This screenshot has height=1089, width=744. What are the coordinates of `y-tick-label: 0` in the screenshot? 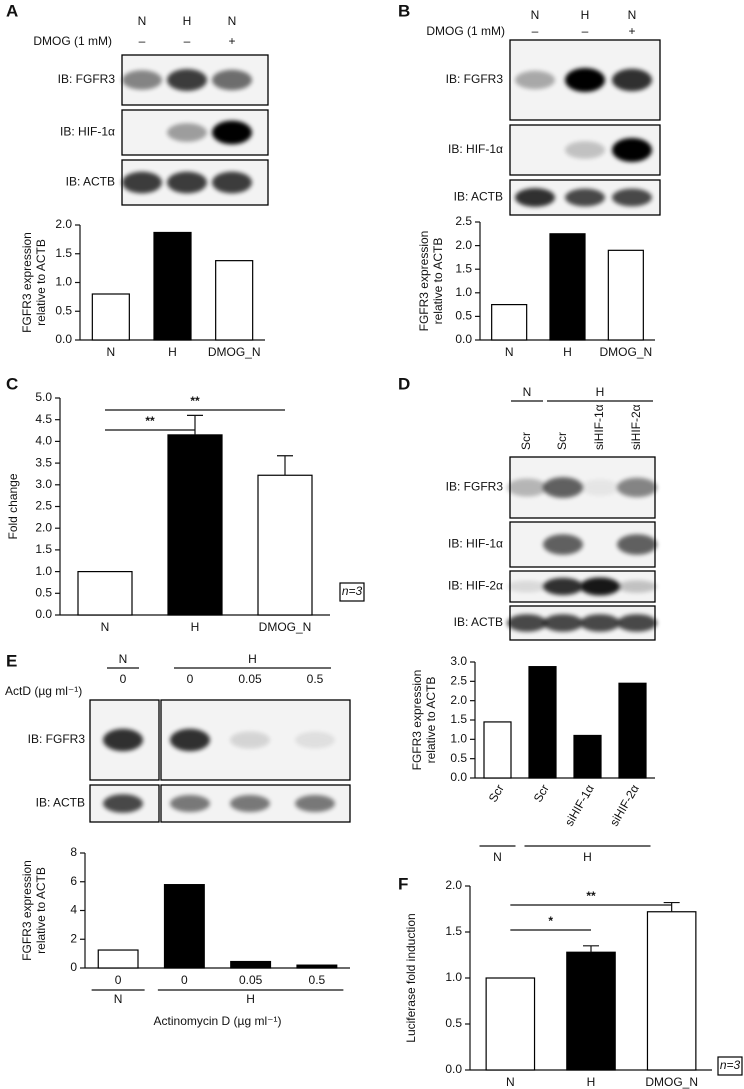 It's located at (73, 967).